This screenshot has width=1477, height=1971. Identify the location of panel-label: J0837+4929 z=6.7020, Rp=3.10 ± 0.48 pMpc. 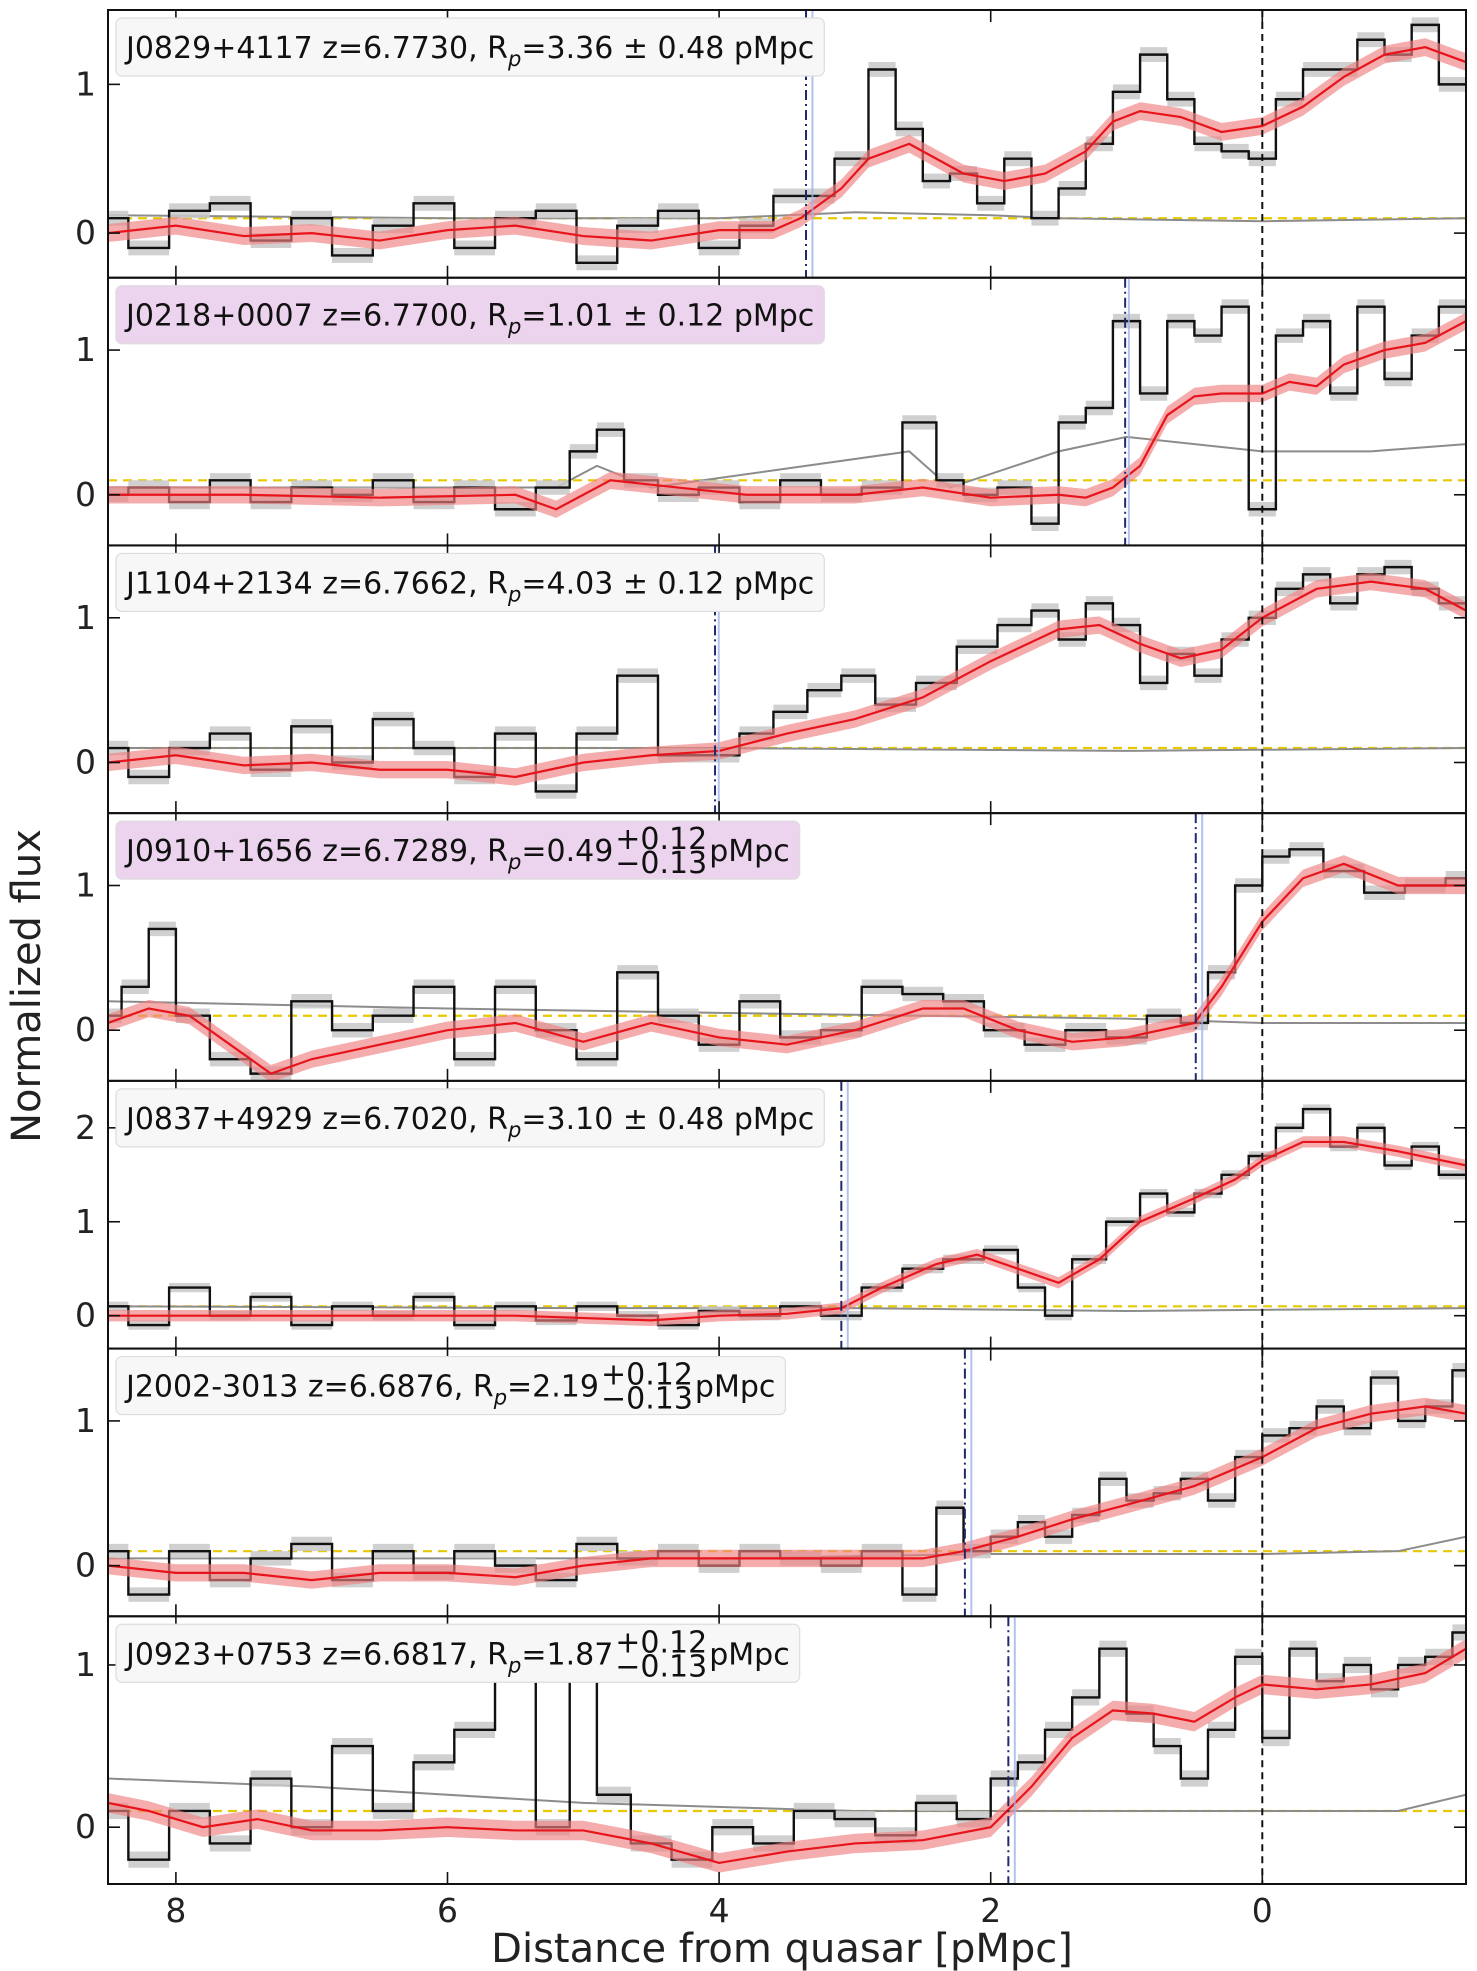
(470, 1118).